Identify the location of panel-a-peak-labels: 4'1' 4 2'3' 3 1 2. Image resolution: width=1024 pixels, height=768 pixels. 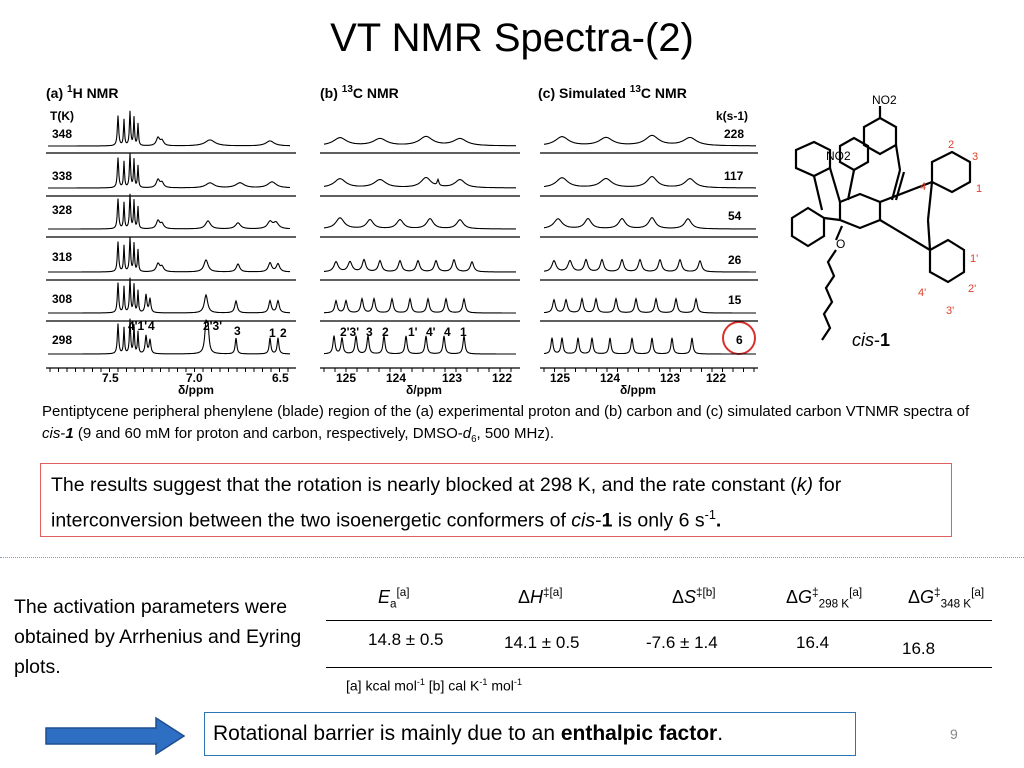
(207, 329).